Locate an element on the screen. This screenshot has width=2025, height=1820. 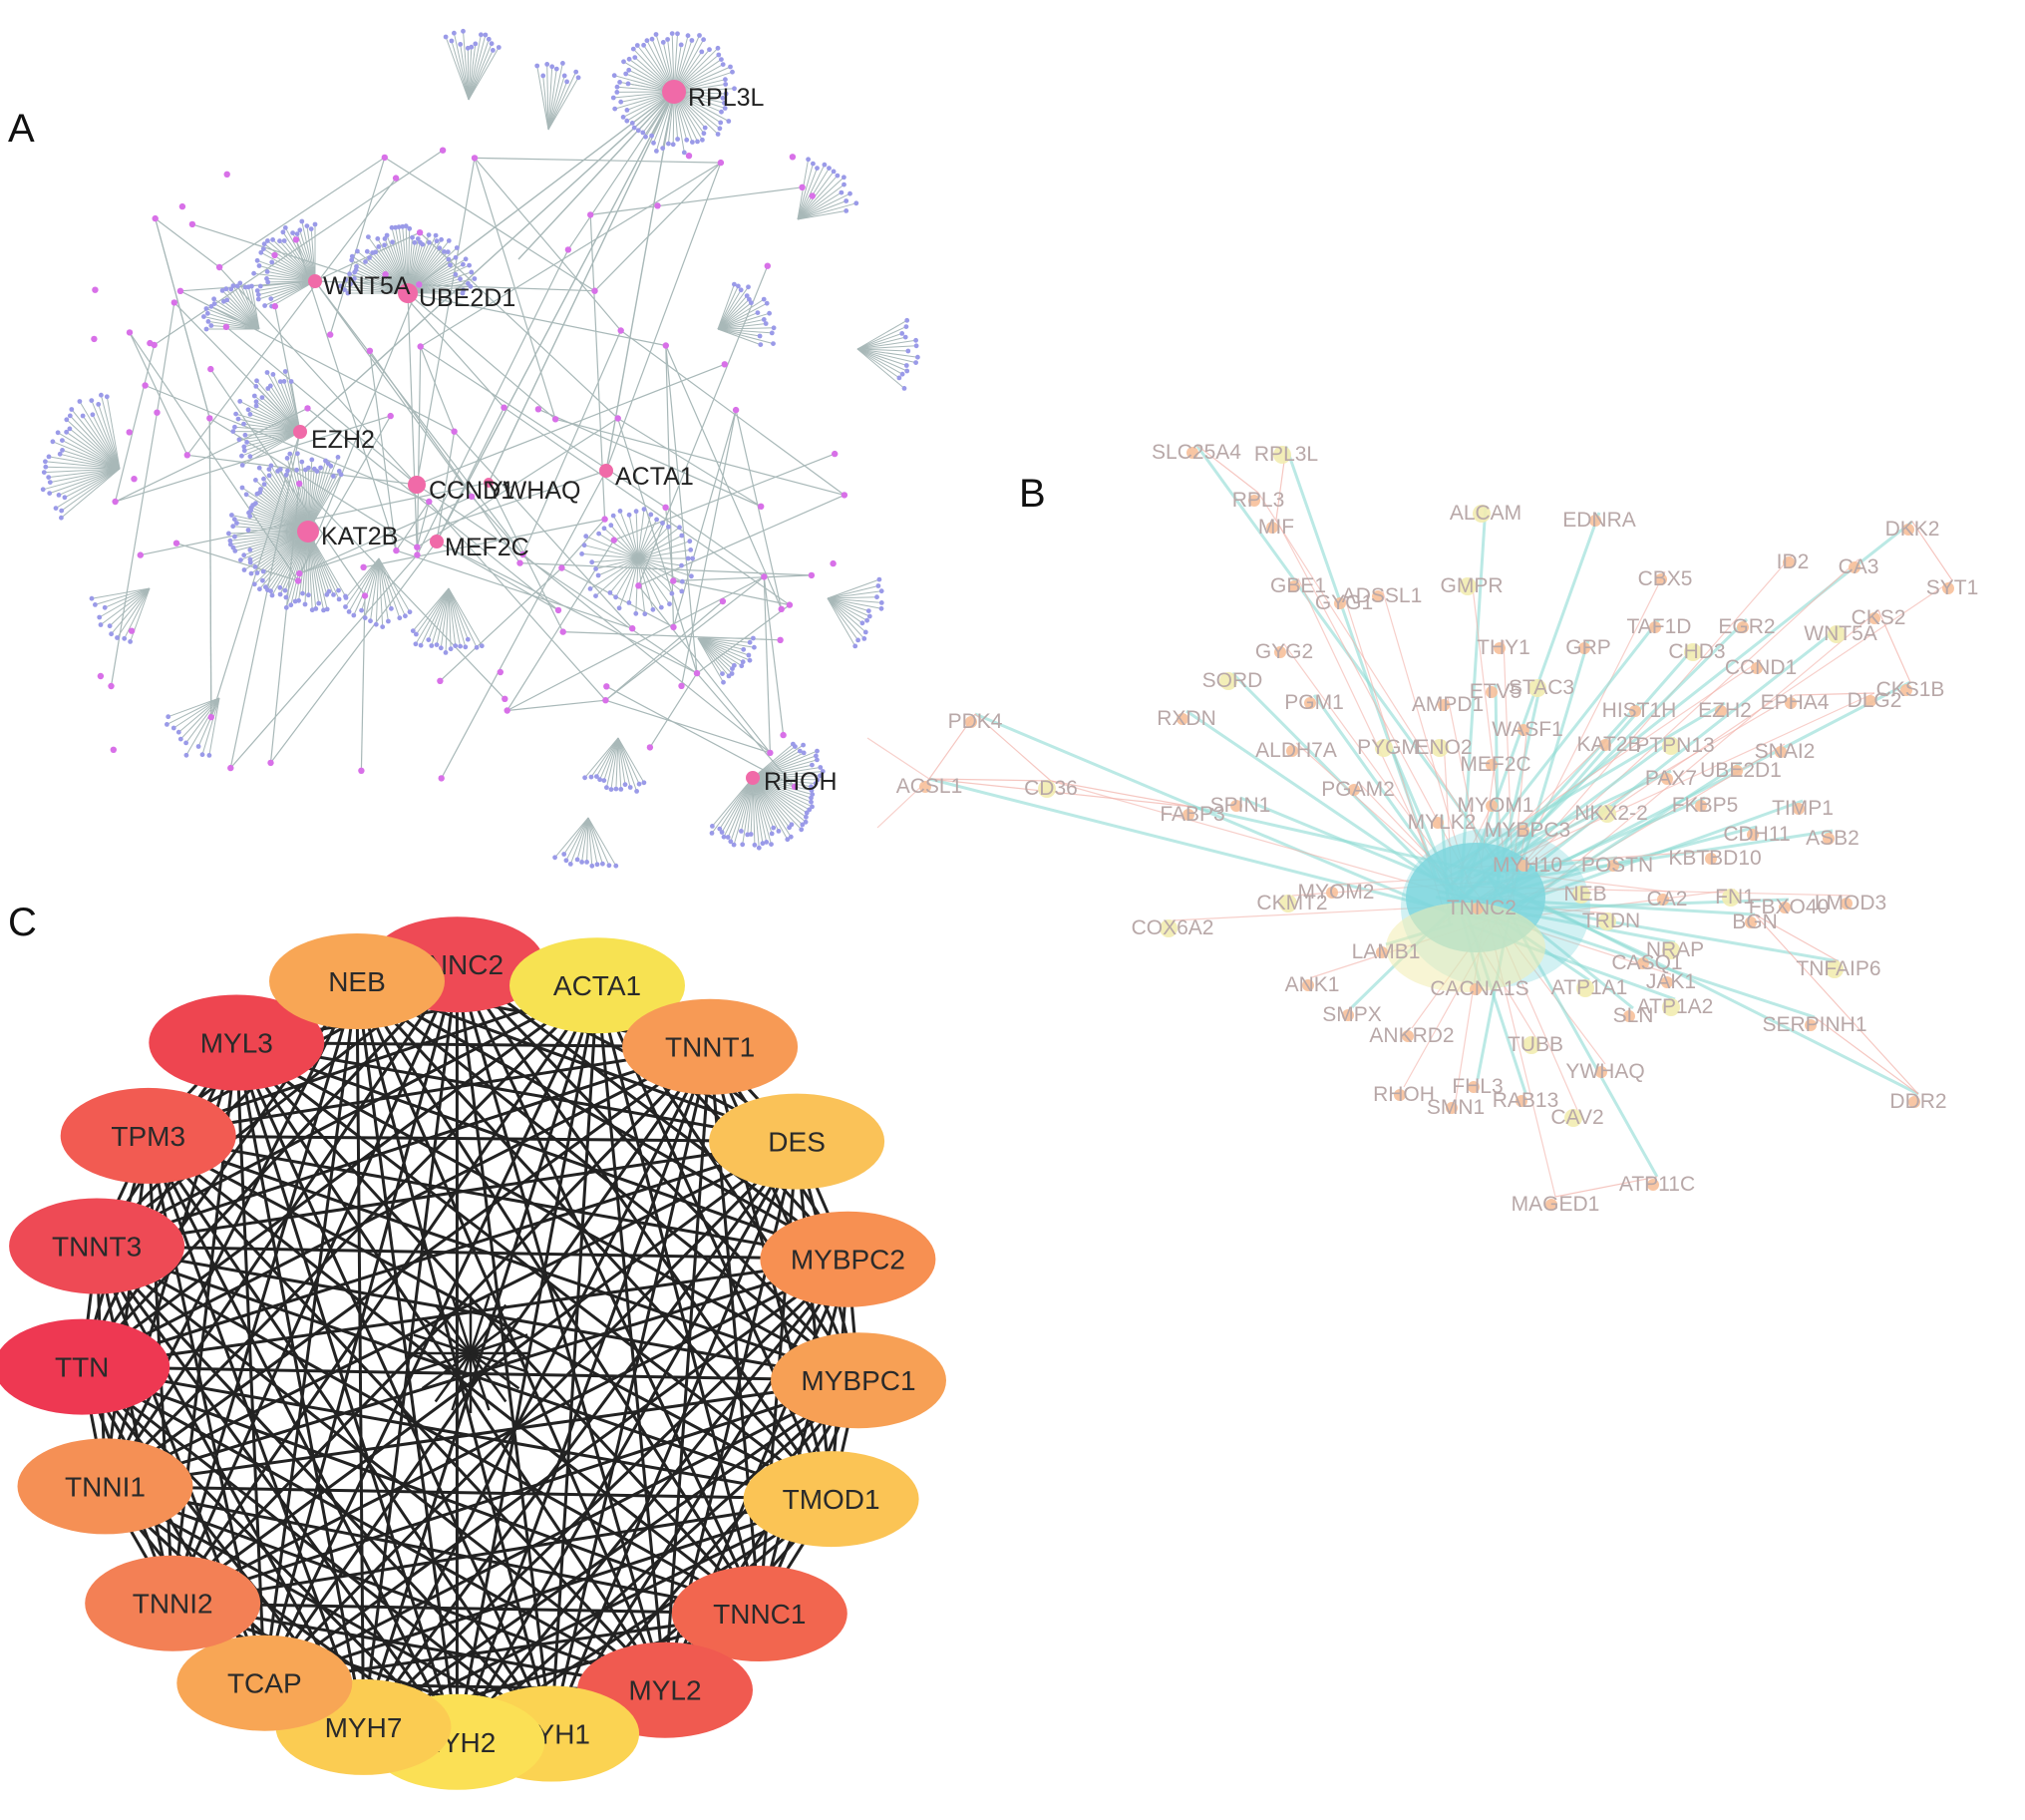
panel-c-node-label: ACTA1 is located at coordinates (597, 985).